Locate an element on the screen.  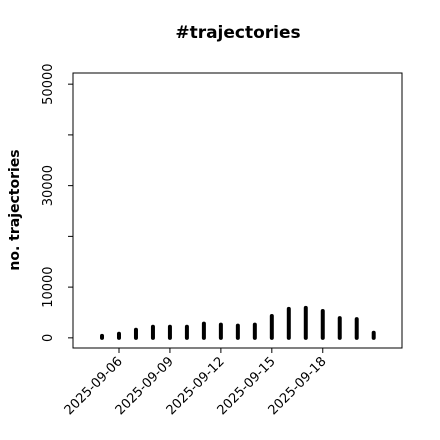
y-axis-label: no. trajectories is located at coordinates (15, 209).